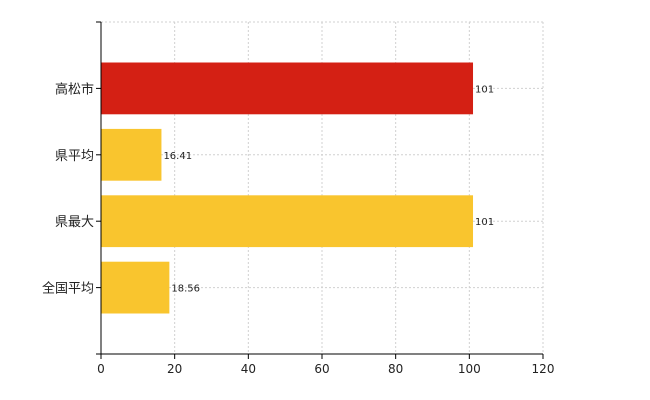  I want to click on category-label: 全国平均, so click(68, 289).